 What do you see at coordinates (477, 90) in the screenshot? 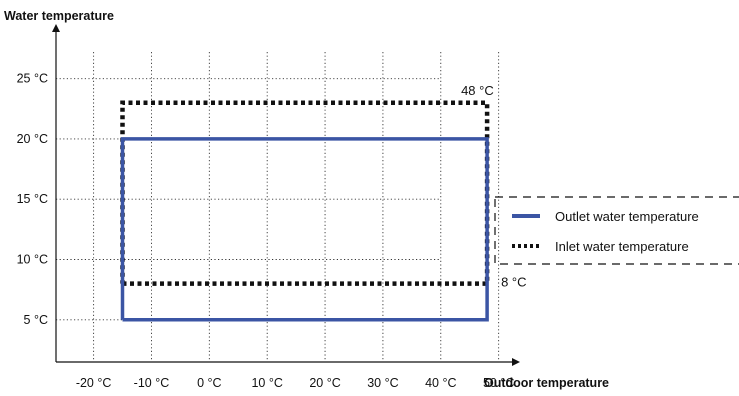
I see `annotation-48c: 48 °C` at bounding box center [477, 90].